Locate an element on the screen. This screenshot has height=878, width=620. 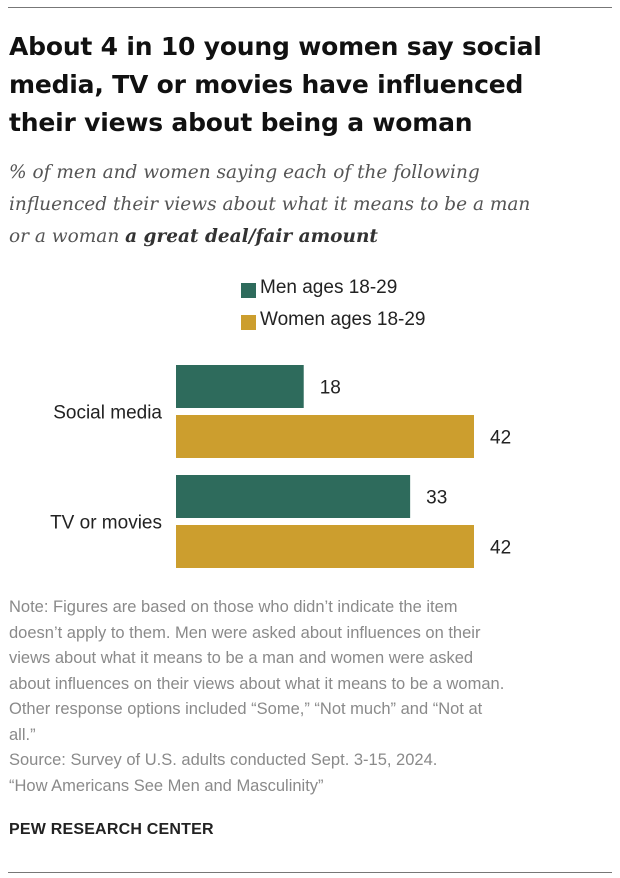
data-label-social-media-women: 42 is located at coordinates (500, 438).